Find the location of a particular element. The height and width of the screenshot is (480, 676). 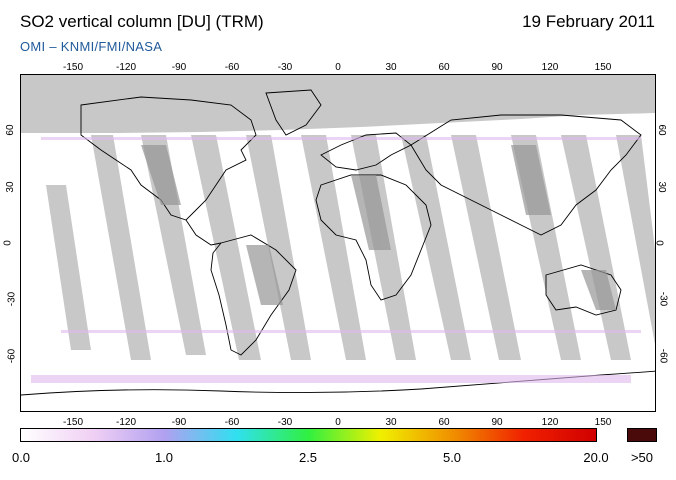

colorbar is located at coordinates (308, 435).